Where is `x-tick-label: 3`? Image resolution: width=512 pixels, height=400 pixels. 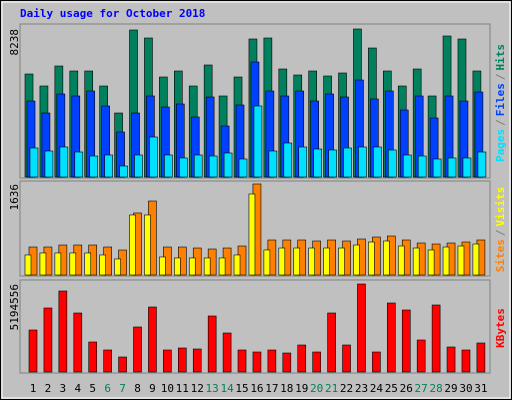 x-tick-label: 3 is located at coordinates (63, 388).